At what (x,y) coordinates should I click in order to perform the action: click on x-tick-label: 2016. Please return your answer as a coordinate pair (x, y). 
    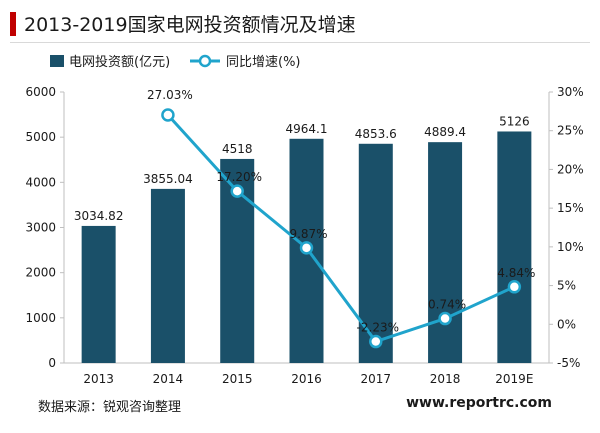
    Looking at the image, I should click on (306, 379).